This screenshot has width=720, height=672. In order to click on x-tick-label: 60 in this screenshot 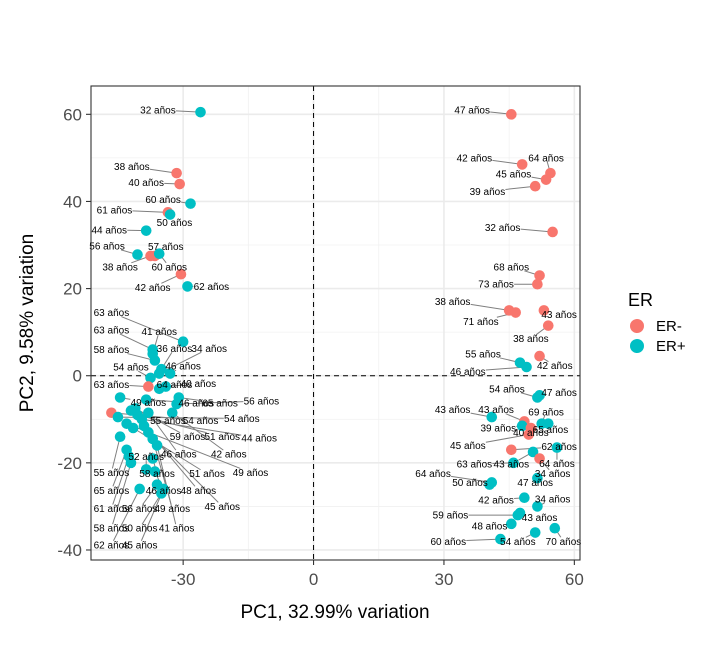, I will do `click(574, 579)`.